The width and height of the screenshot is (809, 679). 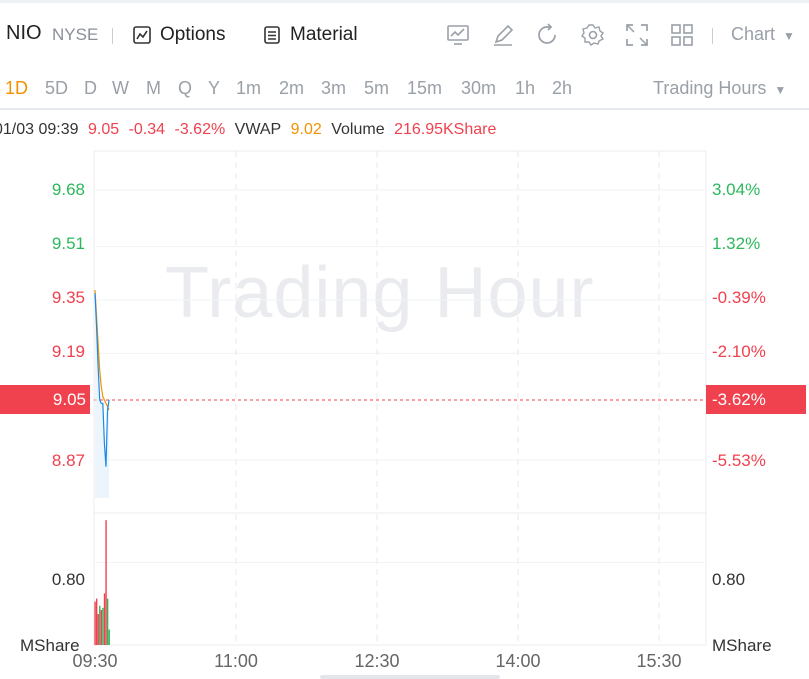 I want to click on period-tab: M, so click(x=153, y=88).